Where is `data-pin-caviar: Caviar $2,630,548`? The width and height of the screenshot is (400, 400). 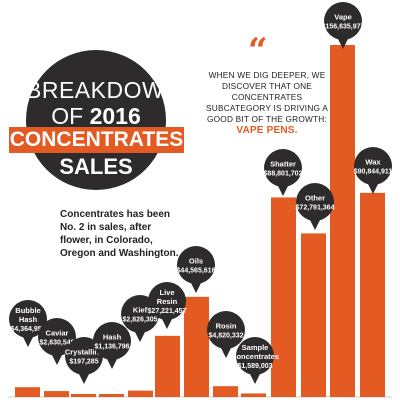
data-pin-caviar: Caviar $2,630,548 is located at coordinates (57, 341).